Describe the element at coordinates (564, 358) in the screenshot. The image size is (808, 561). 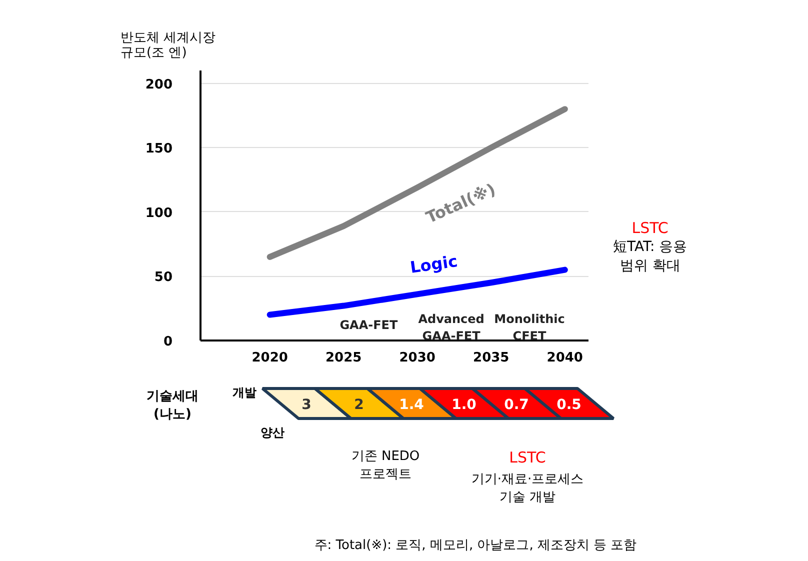
I see `x-tick-label: 2040` at that location.